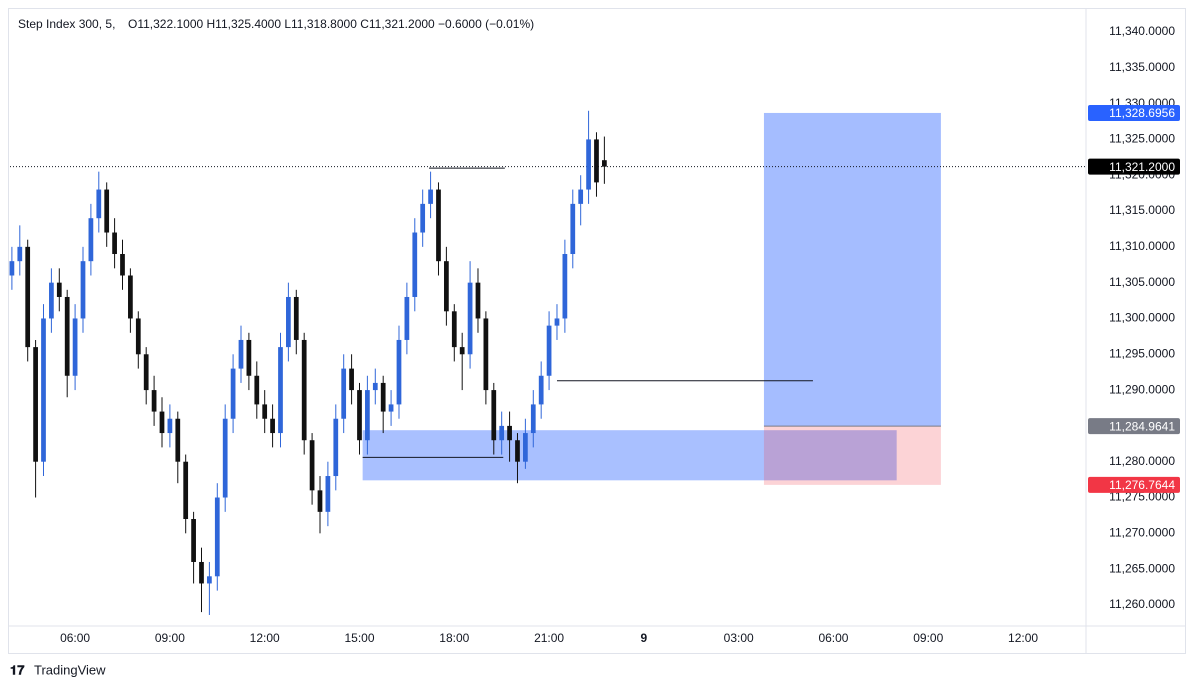 This screenshot has width=1195, height=693. I want to click on zone, so click(629, 455).